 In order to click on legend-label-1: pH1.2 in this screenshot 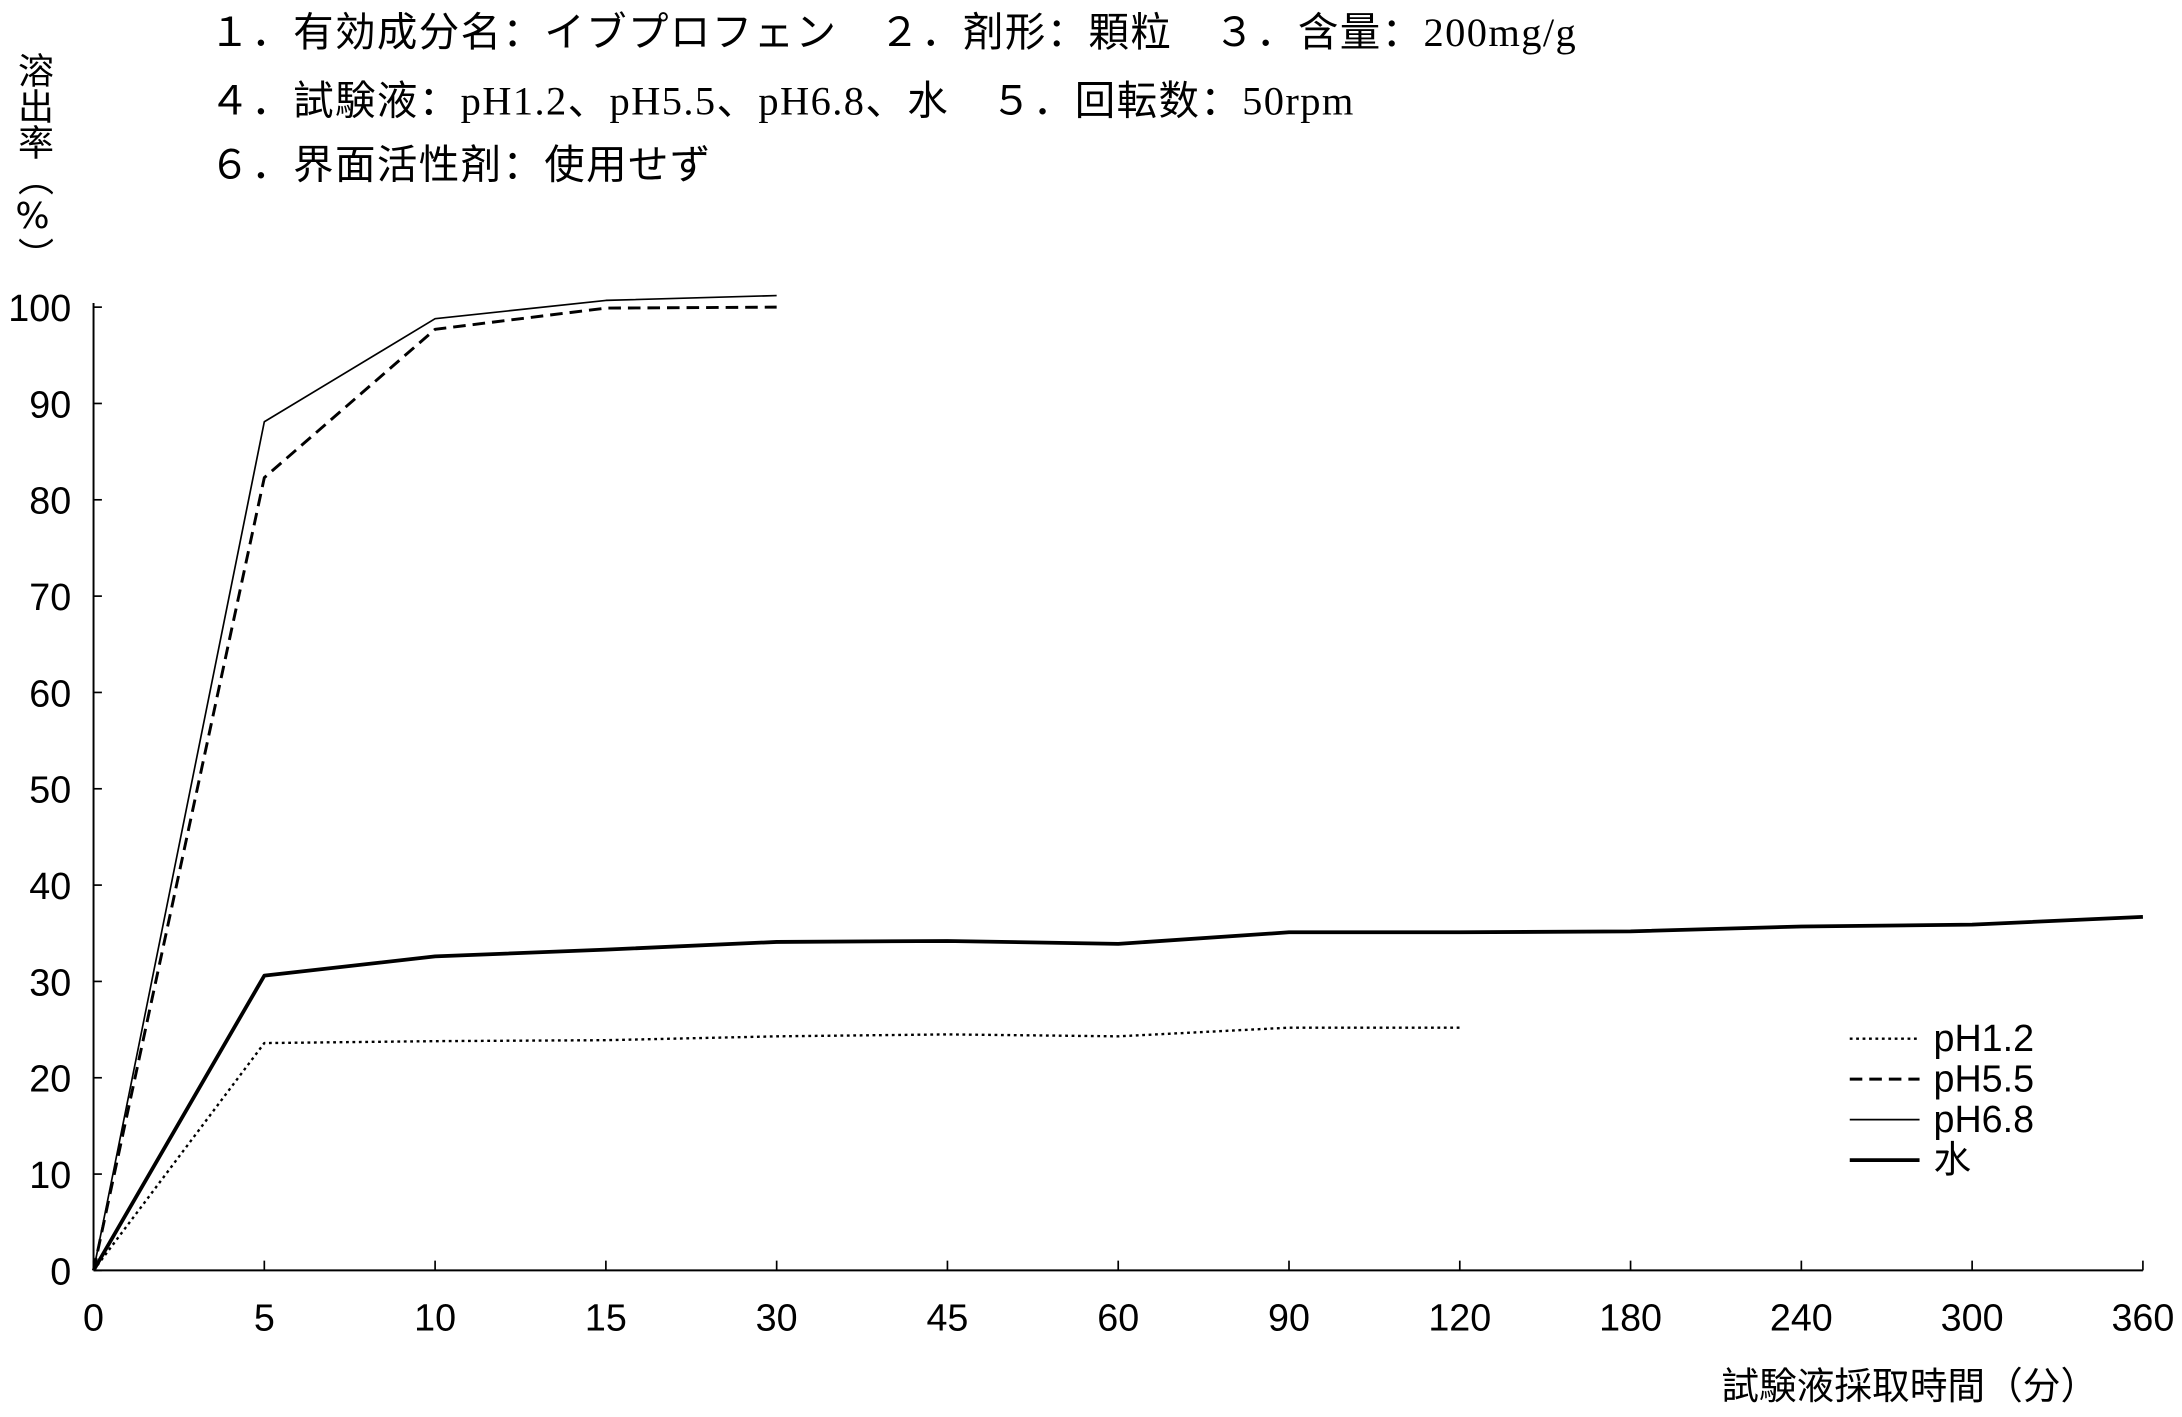, I will do `click(1984, 1038)`.